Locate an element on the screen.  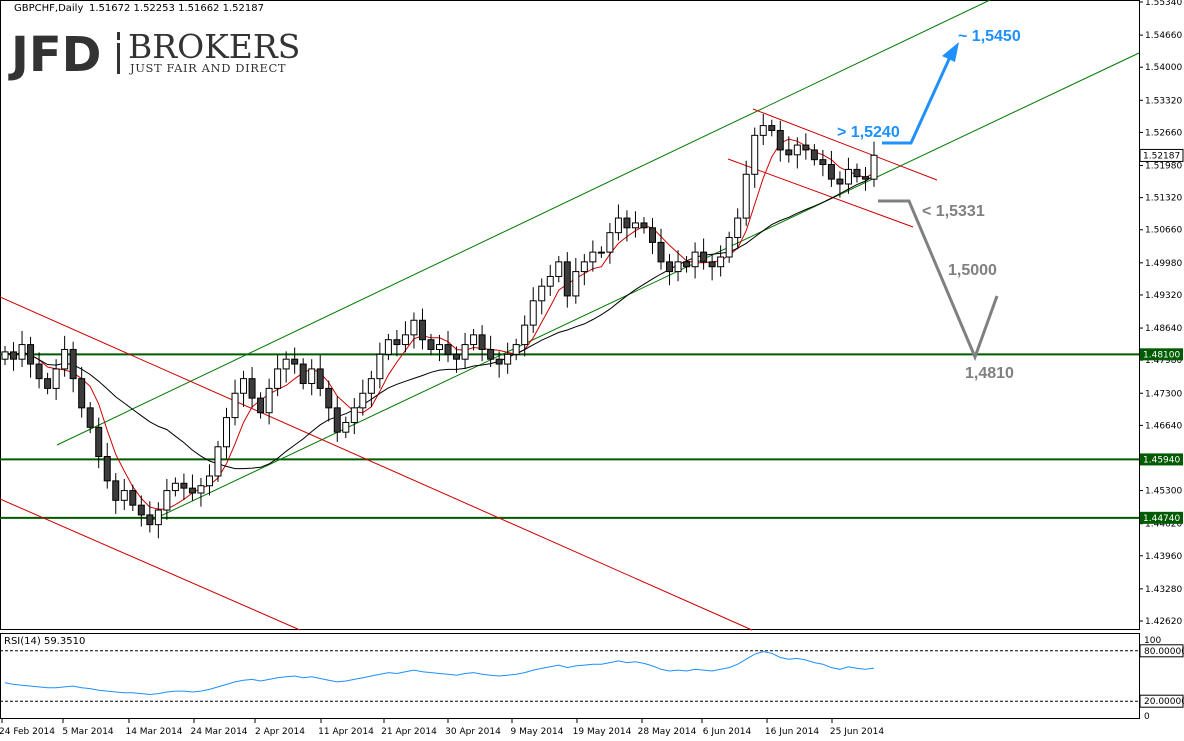
date-tick-label: 6 Jun 2014 is located at coordinates (727, 732).